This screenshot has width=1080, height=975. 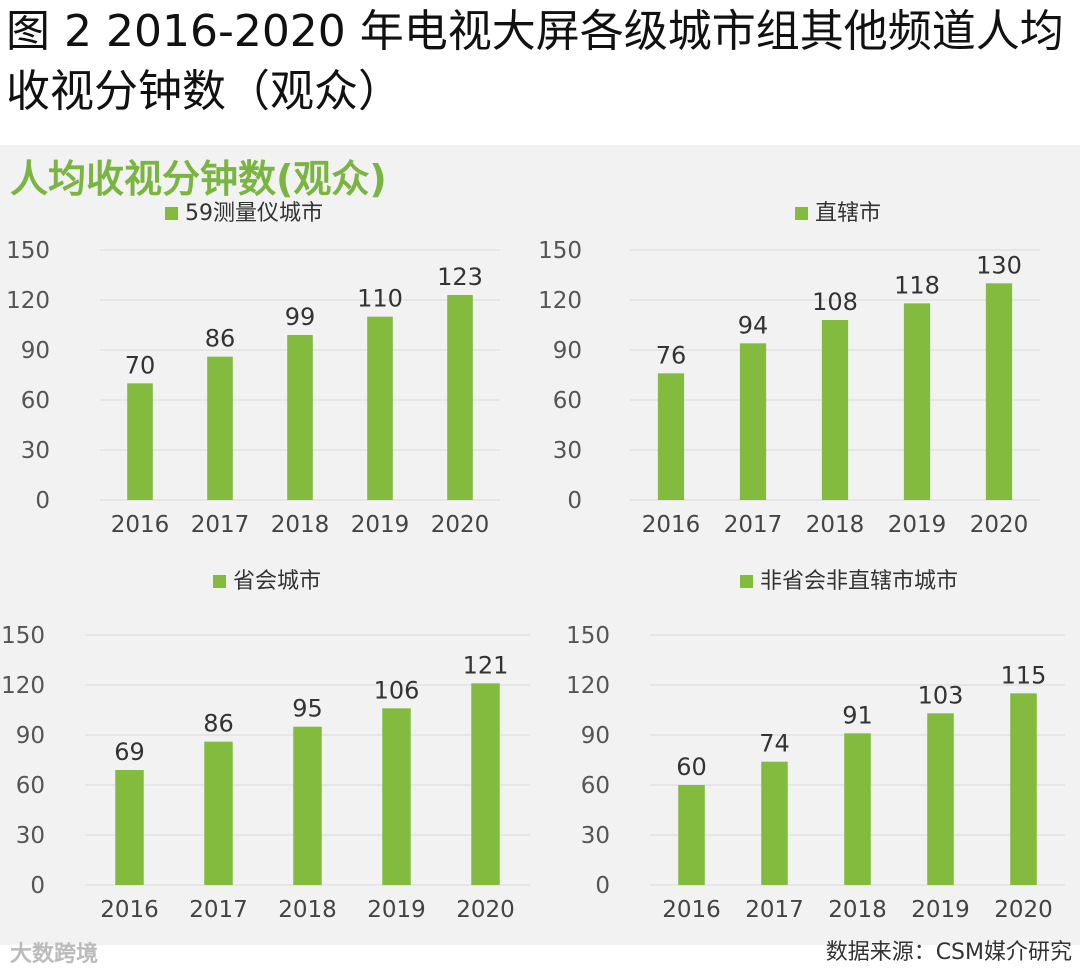 What do you see at coordinates (917, 285) in the screenshot?
I see `data-label: 118` at bounding box center [917, 285].